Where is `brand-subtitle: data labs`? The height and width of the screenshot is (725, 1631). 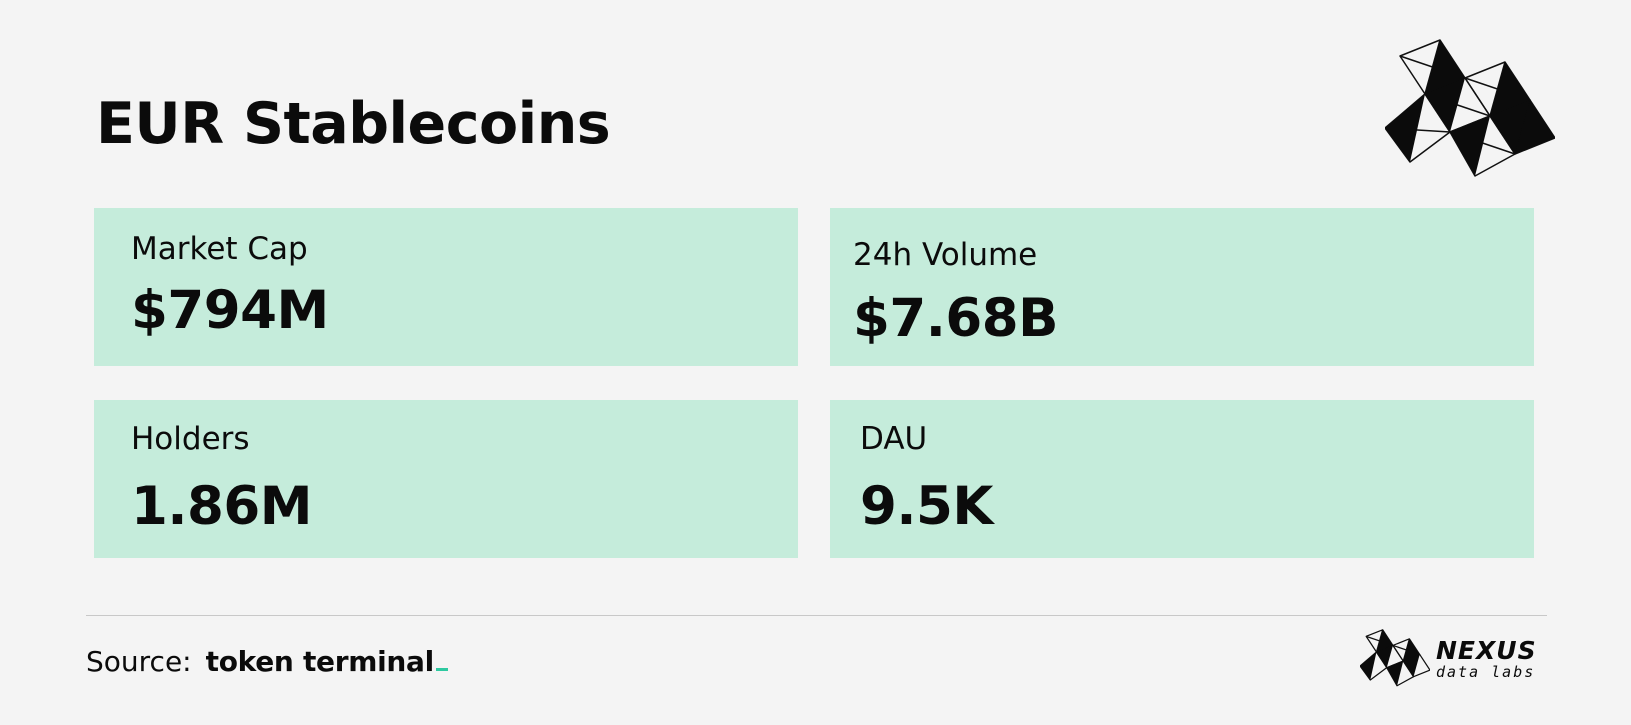 brand-subtitle: data labs is located at coordinates (1486, 672).